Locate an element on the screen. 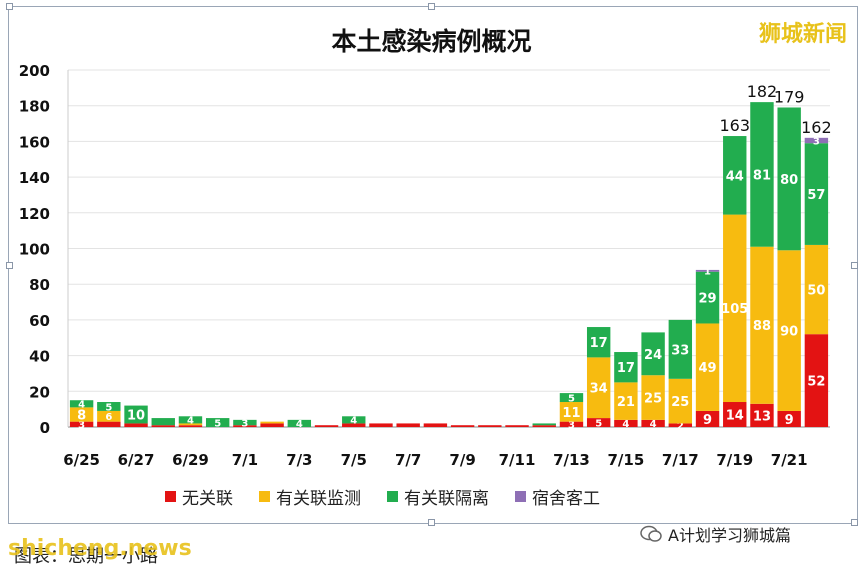 Image resolution: width=863 pixels, height=570 pixels. x-tick-label: 7/11 is located at coordinates (517, 460).